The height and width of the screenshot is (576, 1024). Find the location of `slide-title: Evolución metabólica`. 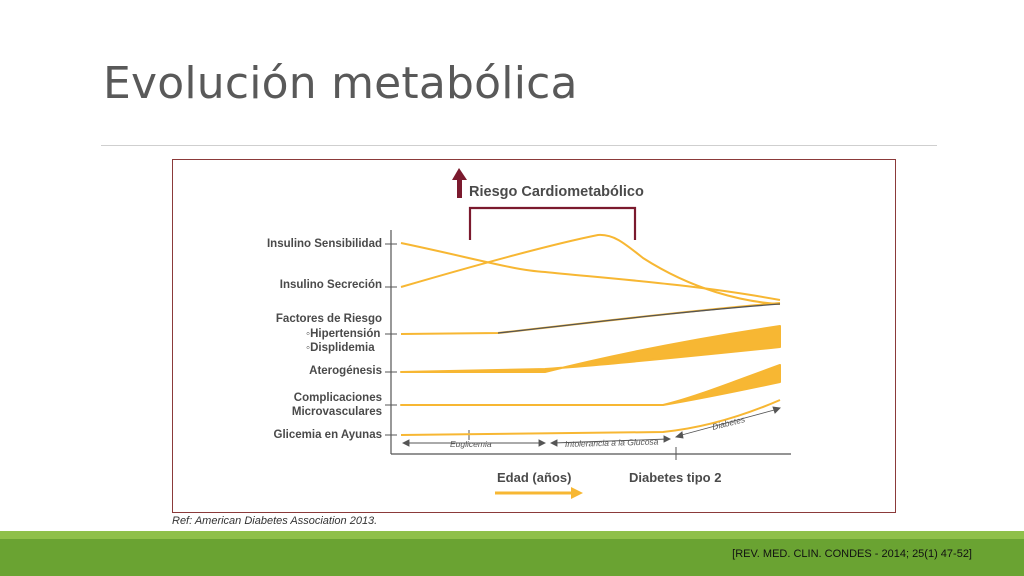

slide-title: Evolución metabólica is located at coordinates (340, 83).